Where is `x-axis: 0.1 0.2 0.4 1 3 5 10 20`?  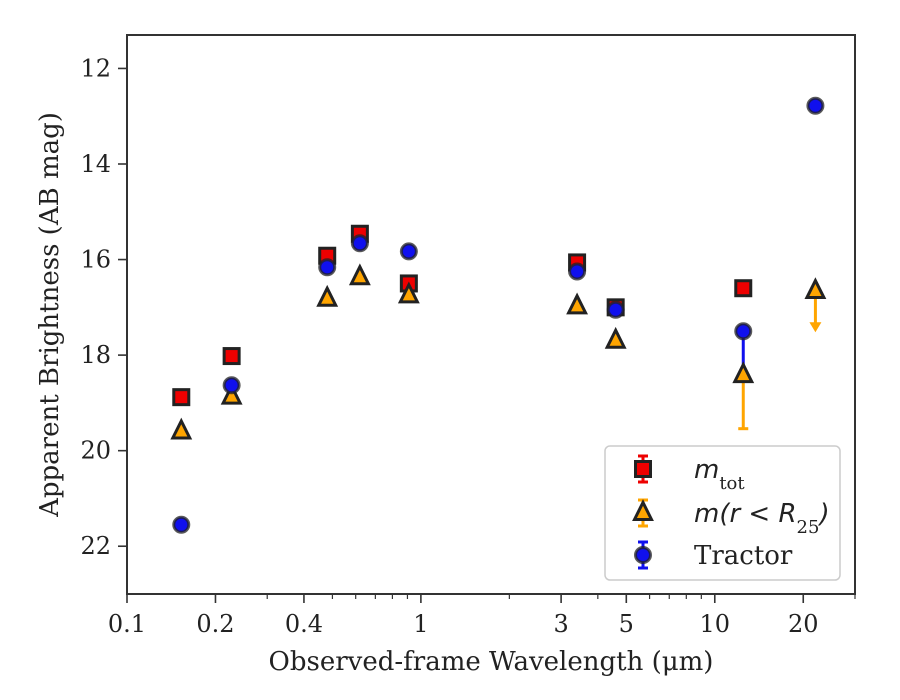
x-axis: 0.1 0.2 0.4 1 3 5 10 20 is located at coordinates (482, 616).